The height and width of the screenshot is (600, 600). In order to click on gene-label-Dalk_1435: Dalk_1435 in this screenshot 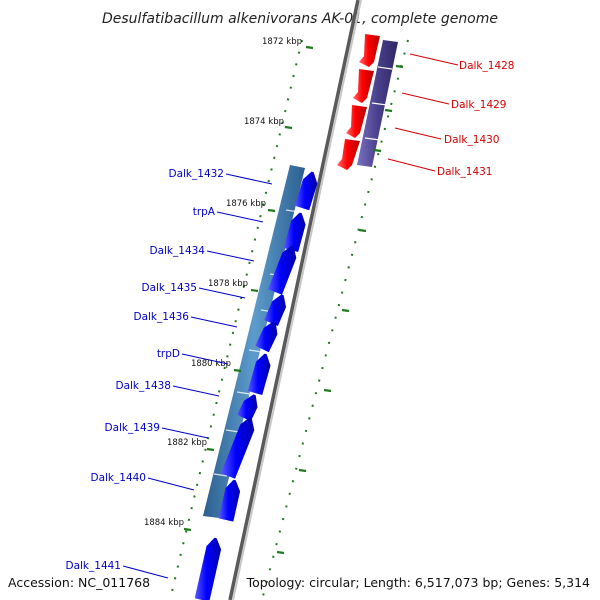, I will do `click(170, 288)`.